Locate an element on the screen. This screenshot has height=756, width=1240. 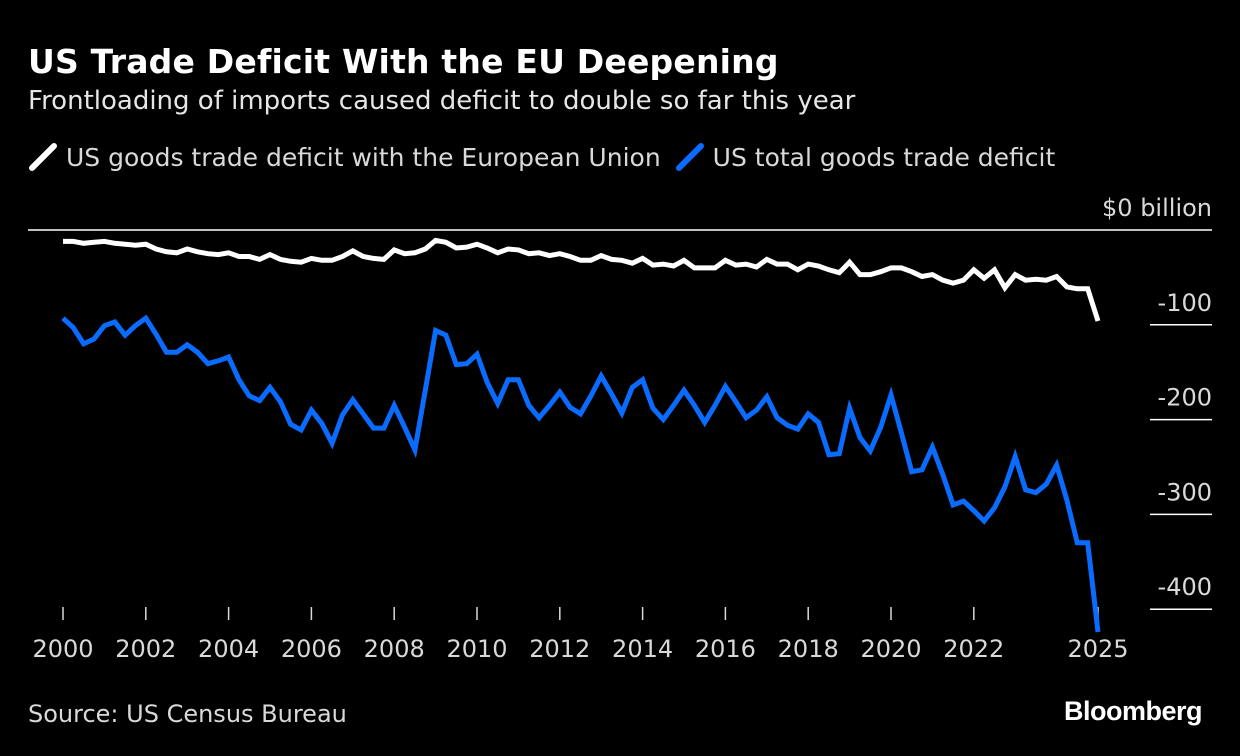
y-tick-label: $0 billion is located at coordinates (1157, 208).